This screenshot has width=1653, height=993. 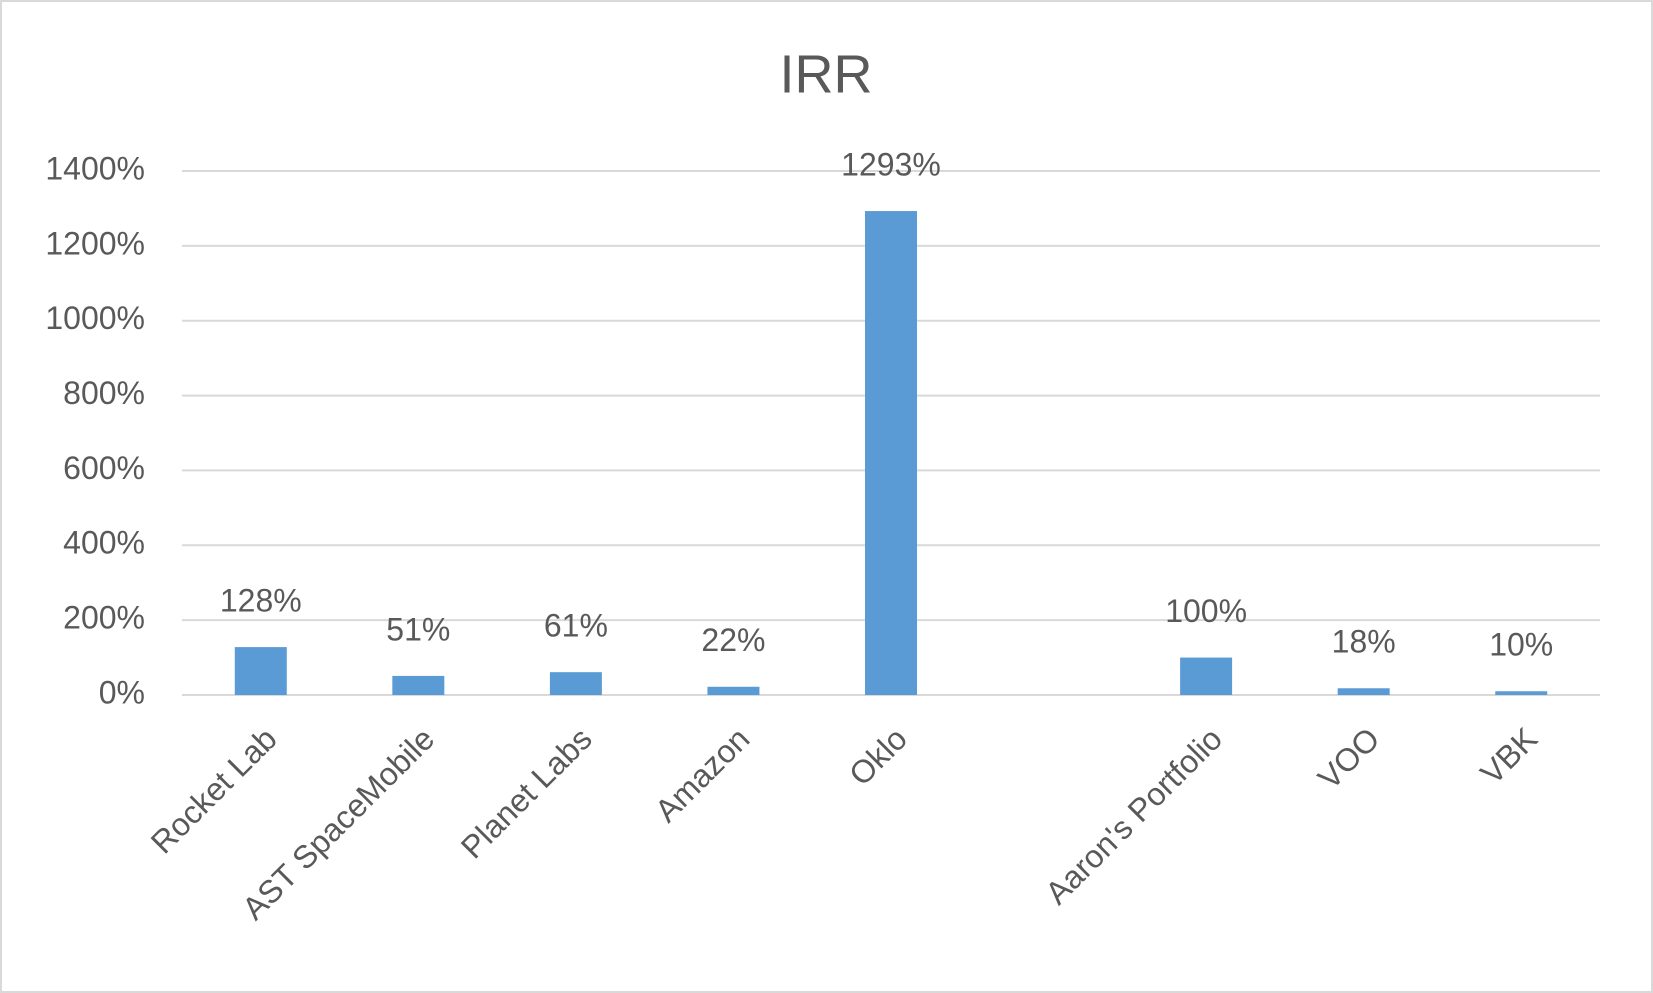 I want to click on data-label: 51%, so click(x=418, y=629).